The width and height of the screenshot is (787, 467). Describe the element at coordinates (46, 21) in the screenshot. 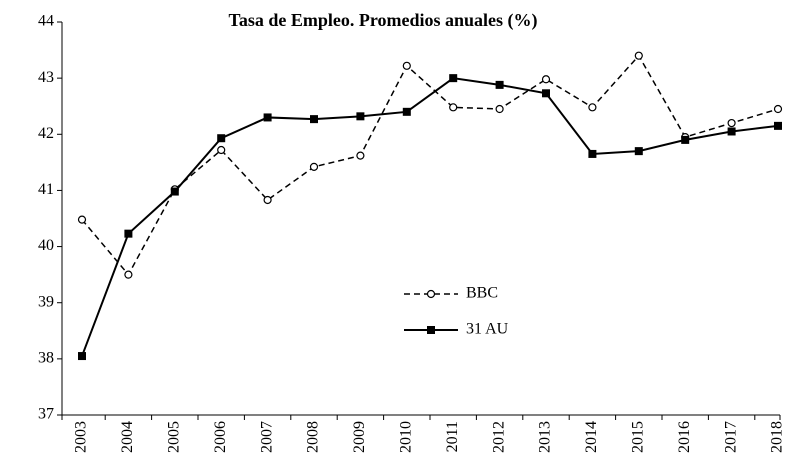

I see `y-tick-label: 44` at that location.